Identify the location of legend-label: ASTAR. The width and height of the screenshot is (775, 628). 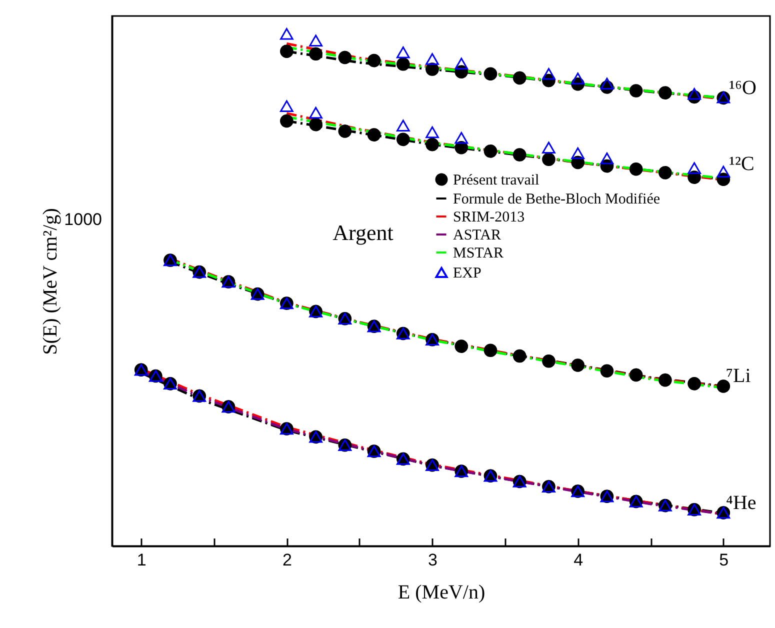
(477, 236).